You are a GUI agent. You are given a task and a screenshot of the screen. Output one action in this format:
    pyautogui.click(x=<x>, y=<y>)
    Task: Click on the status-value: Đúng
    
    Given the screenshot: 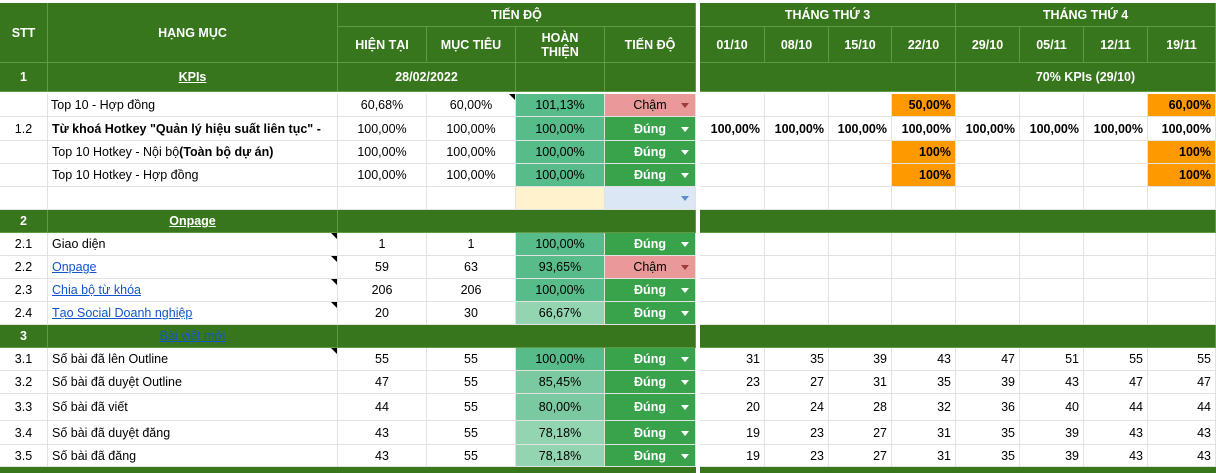 What is the action you would take?
    pyautogui.click(x=650, y=382)
    